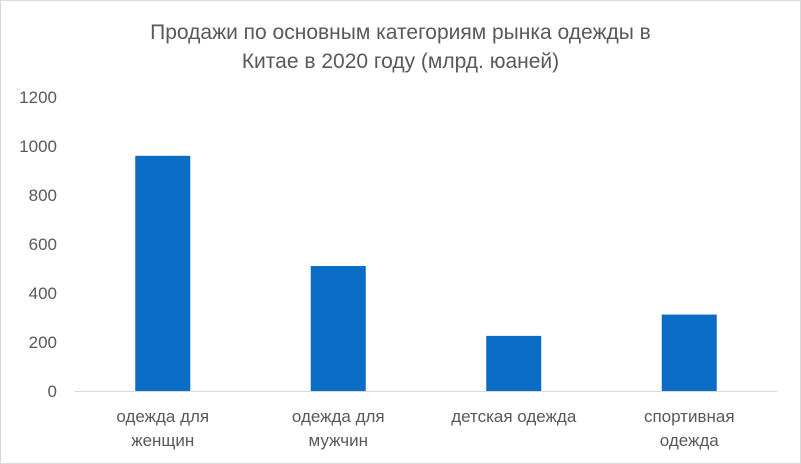 The image size is (801, 464). What do you see at coordinates (339, 440) in the screenshot?
I see `x-category-label-line: мужчин` at bounding box center [339, 440].